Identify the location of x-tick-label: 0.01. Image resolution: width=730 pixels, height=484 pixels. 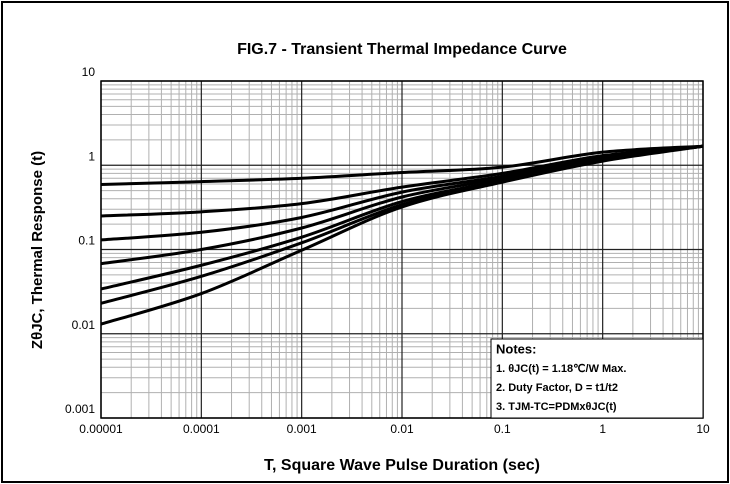
(402, 429).